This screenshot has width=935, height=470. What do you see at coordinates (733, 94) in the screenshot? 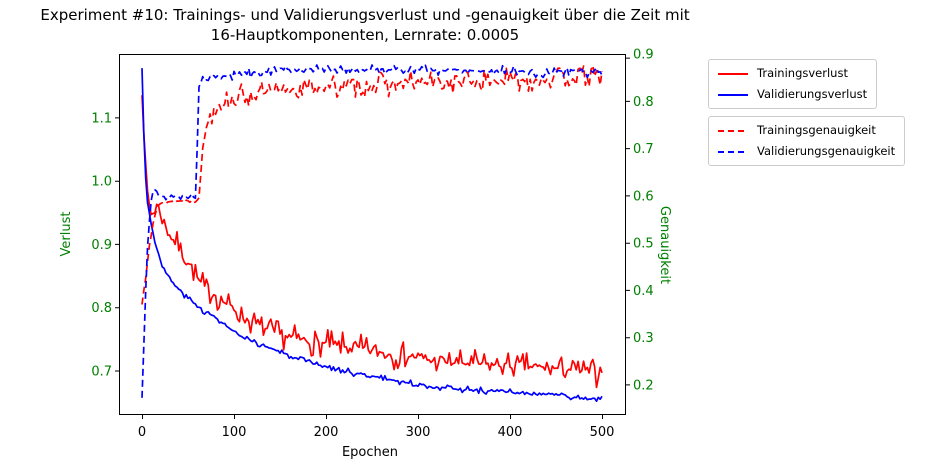
I see `legend-line-sample-solid-blue` at bounding box center [733, 94].